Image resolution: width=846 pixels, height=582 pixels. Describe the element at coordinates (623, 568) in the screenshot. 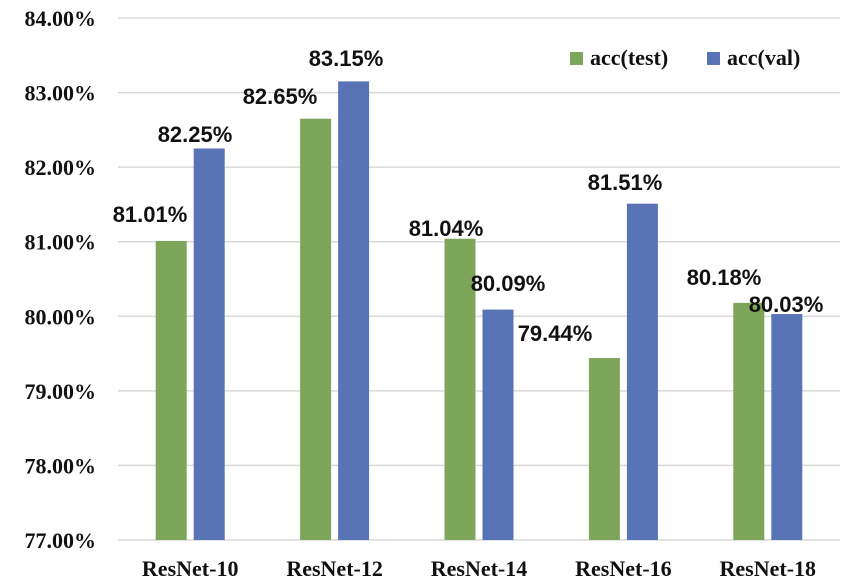

I see `x-category-label: ResNet-16` at that location.